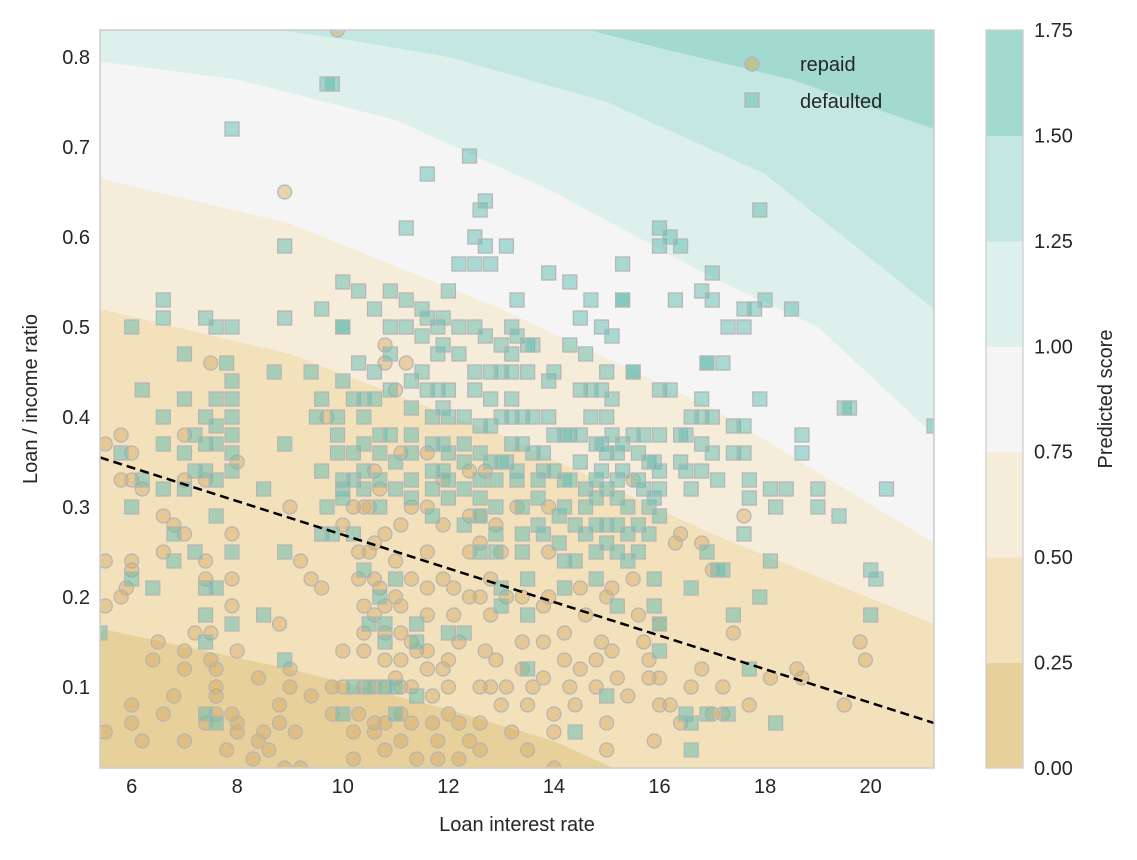 This screenshot has height=860, width=1137. Describe the element at coordinates (1004, 83) in the screenshot. I see `colorbar-segment` at that location.